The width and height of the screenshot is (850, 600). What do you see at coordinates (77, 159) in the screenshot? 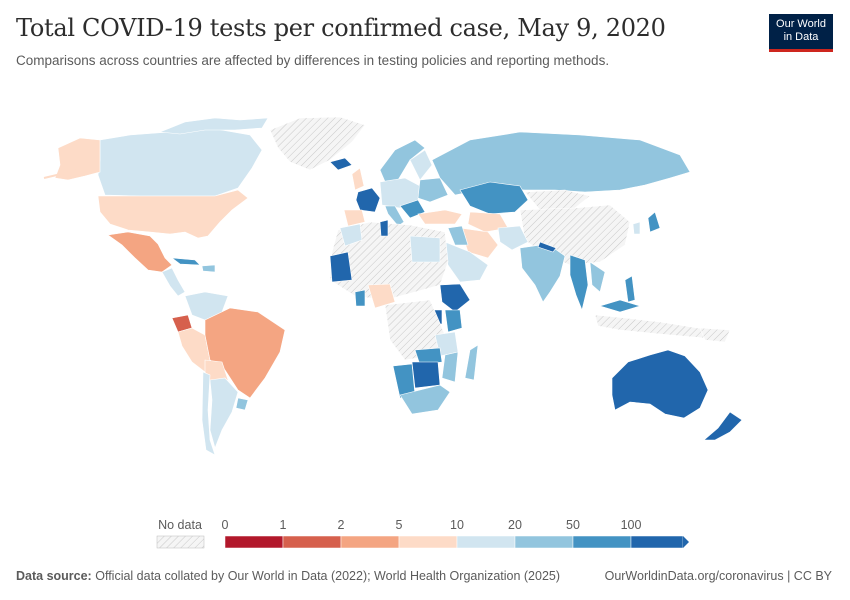
I see `country-alaska` at bounding box center [77, 159].